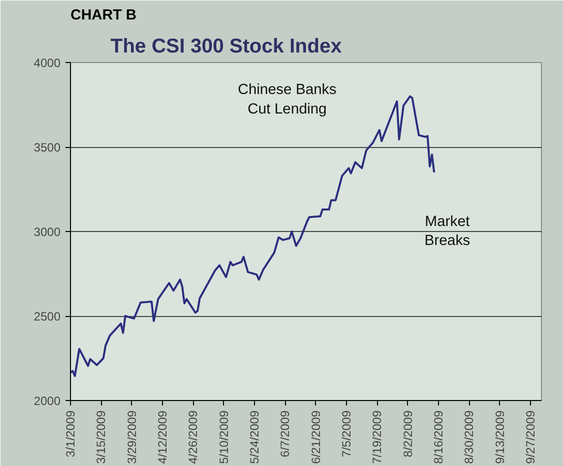 The height and width of the screenshot is (466, 563). Describe the element at coordinates (223, 437) in the screenshot. I see `x-tick-label: 5/10/2009` at that location.